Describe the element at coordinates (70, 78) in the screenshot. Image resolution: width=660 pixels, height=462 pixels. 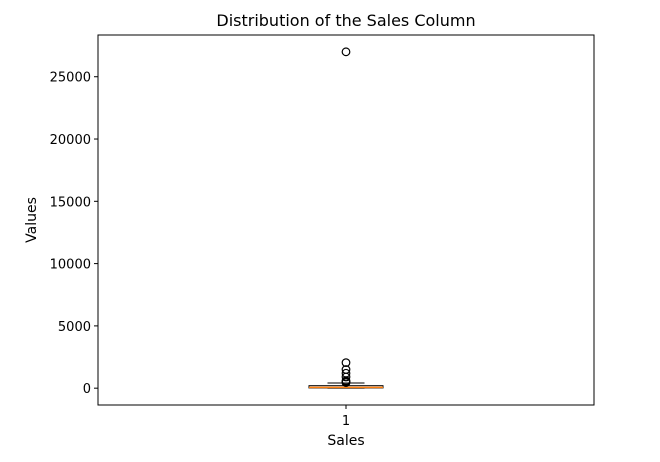
I see `y-tick-label: 25000` at that location.